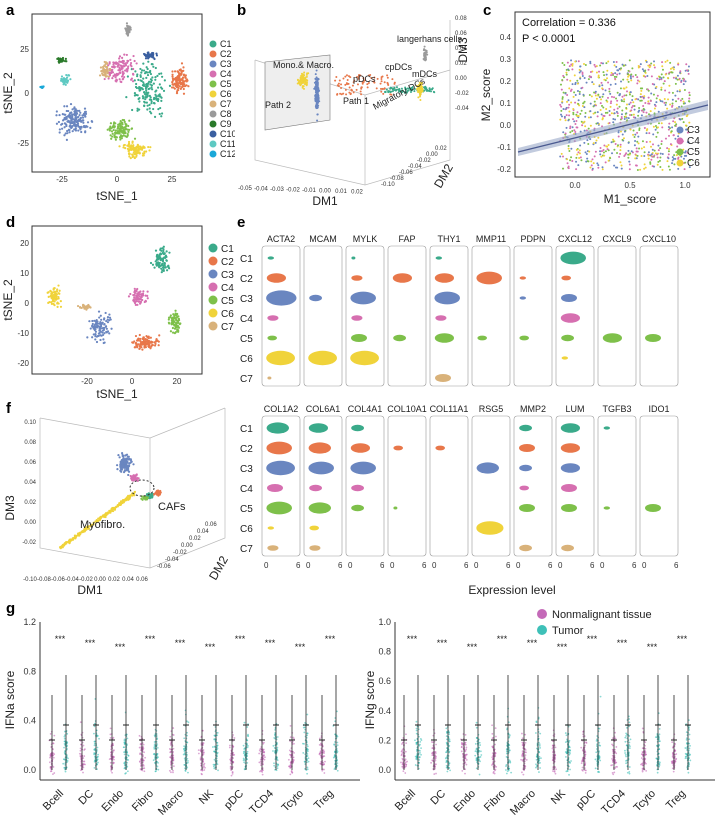  I want to click on f-point-c2, so click(160, 492).